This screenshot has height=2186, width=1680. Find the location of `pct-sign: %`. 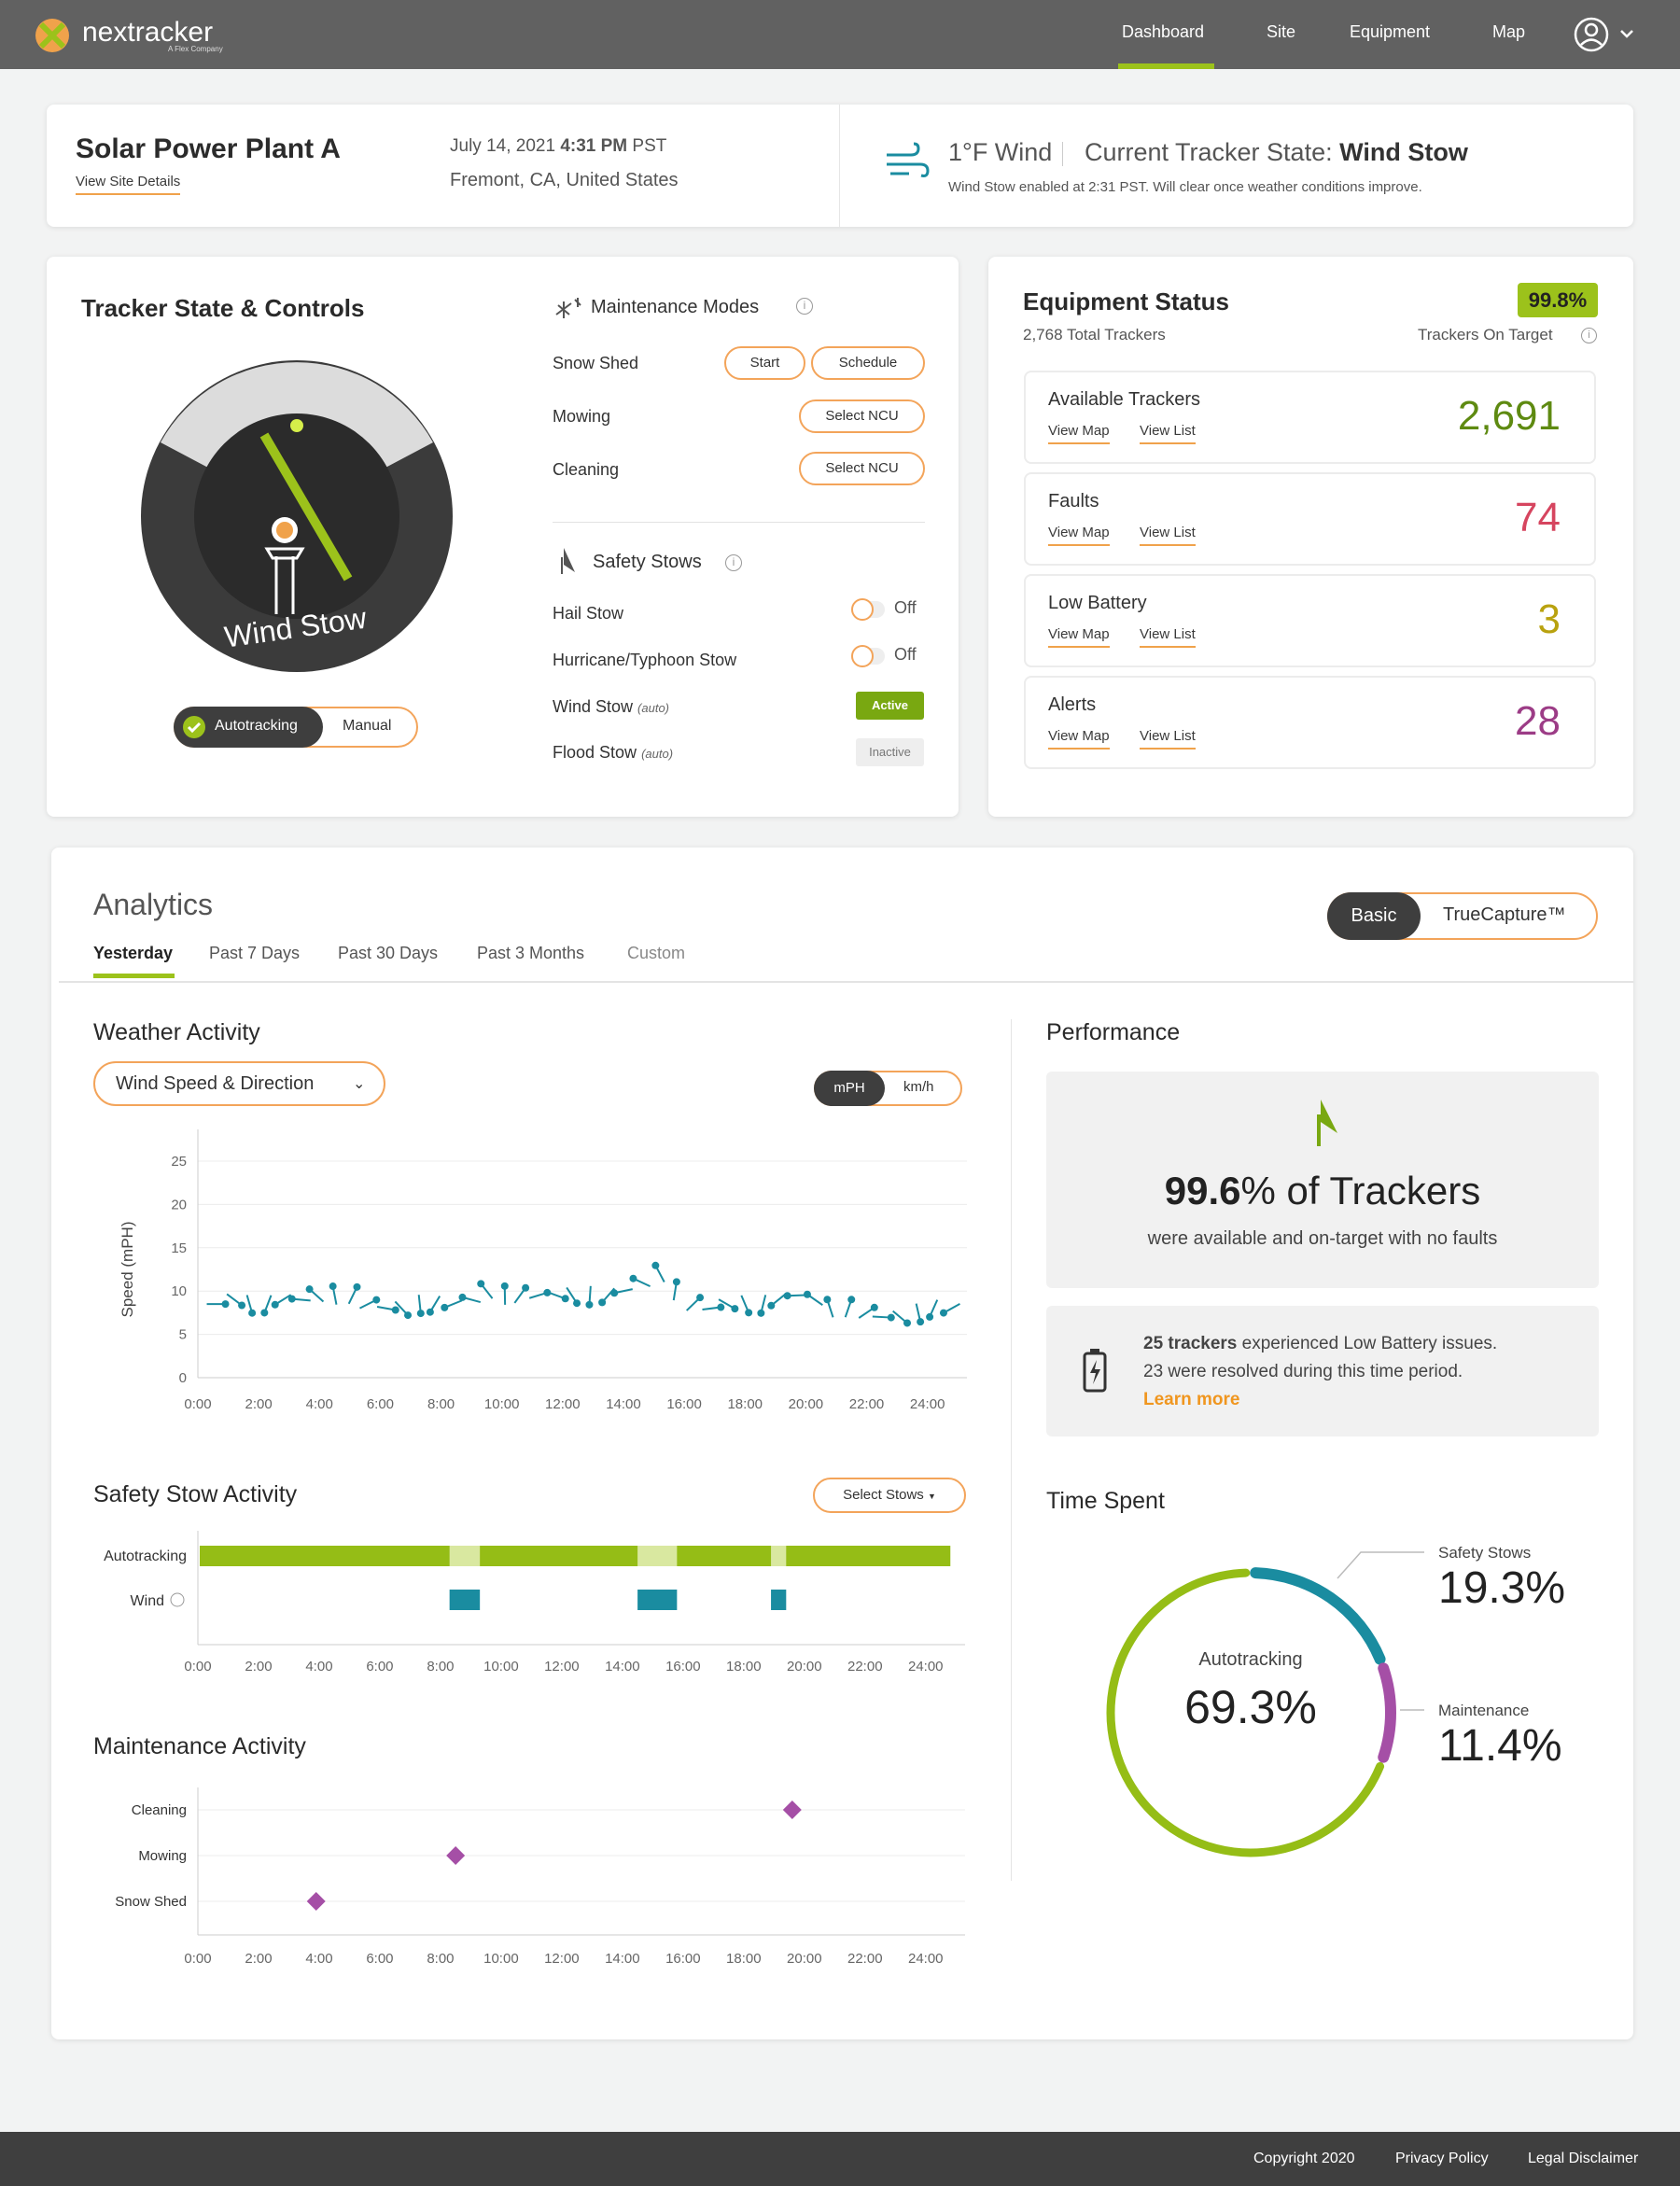

pct-sign: % is located at coordinates (1296, 1707).